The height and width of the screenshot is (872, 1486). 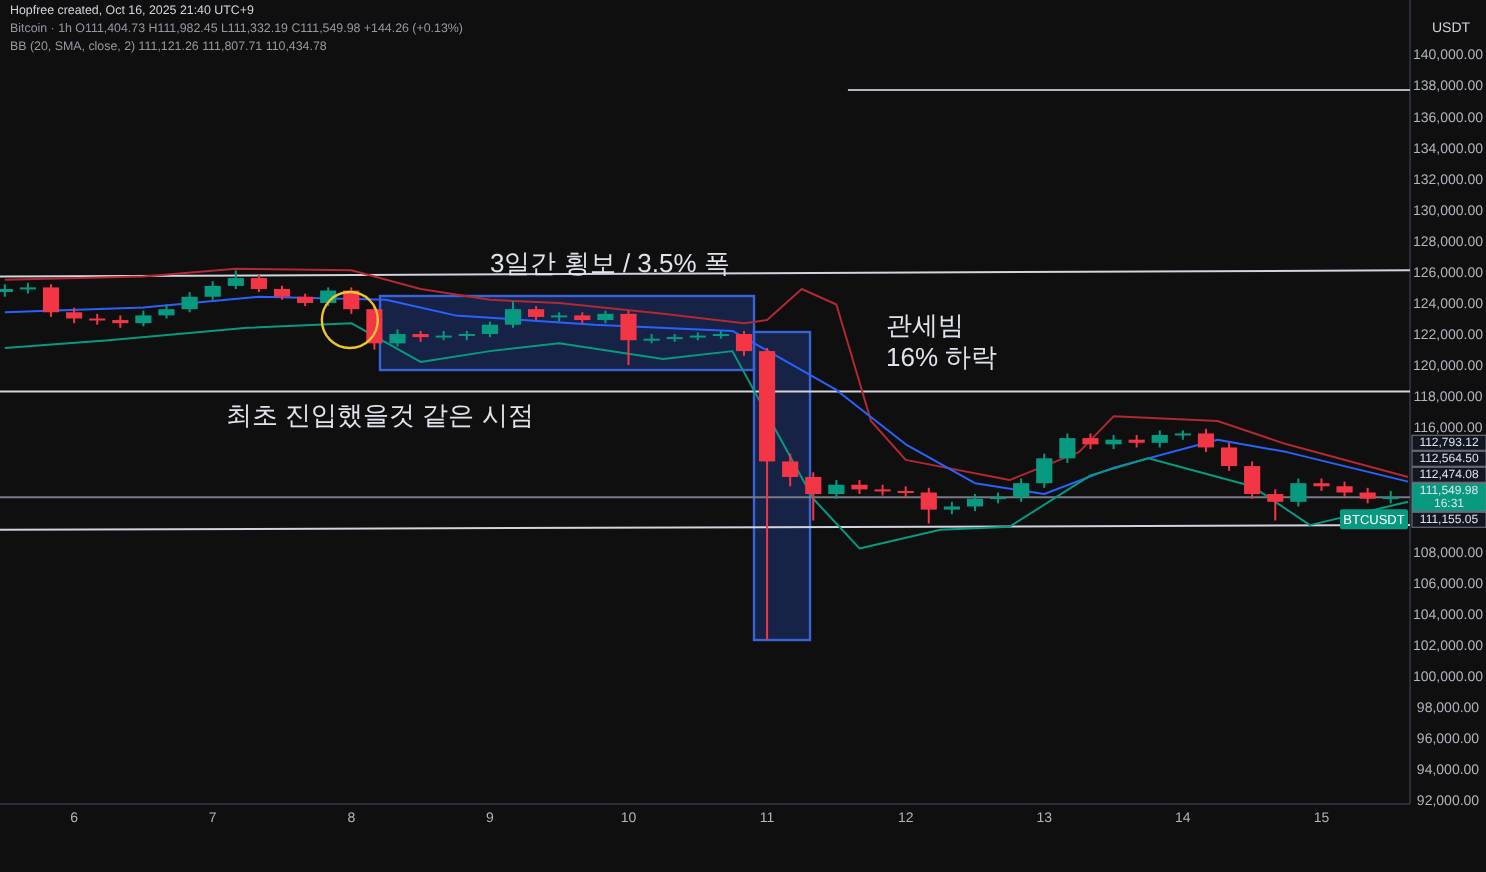 What do you see at coordinates (610, 263) in the screenshot?
I see `annotation: 3일간 횡보 / 3.5% 폭` at bounding box center [610, 263].